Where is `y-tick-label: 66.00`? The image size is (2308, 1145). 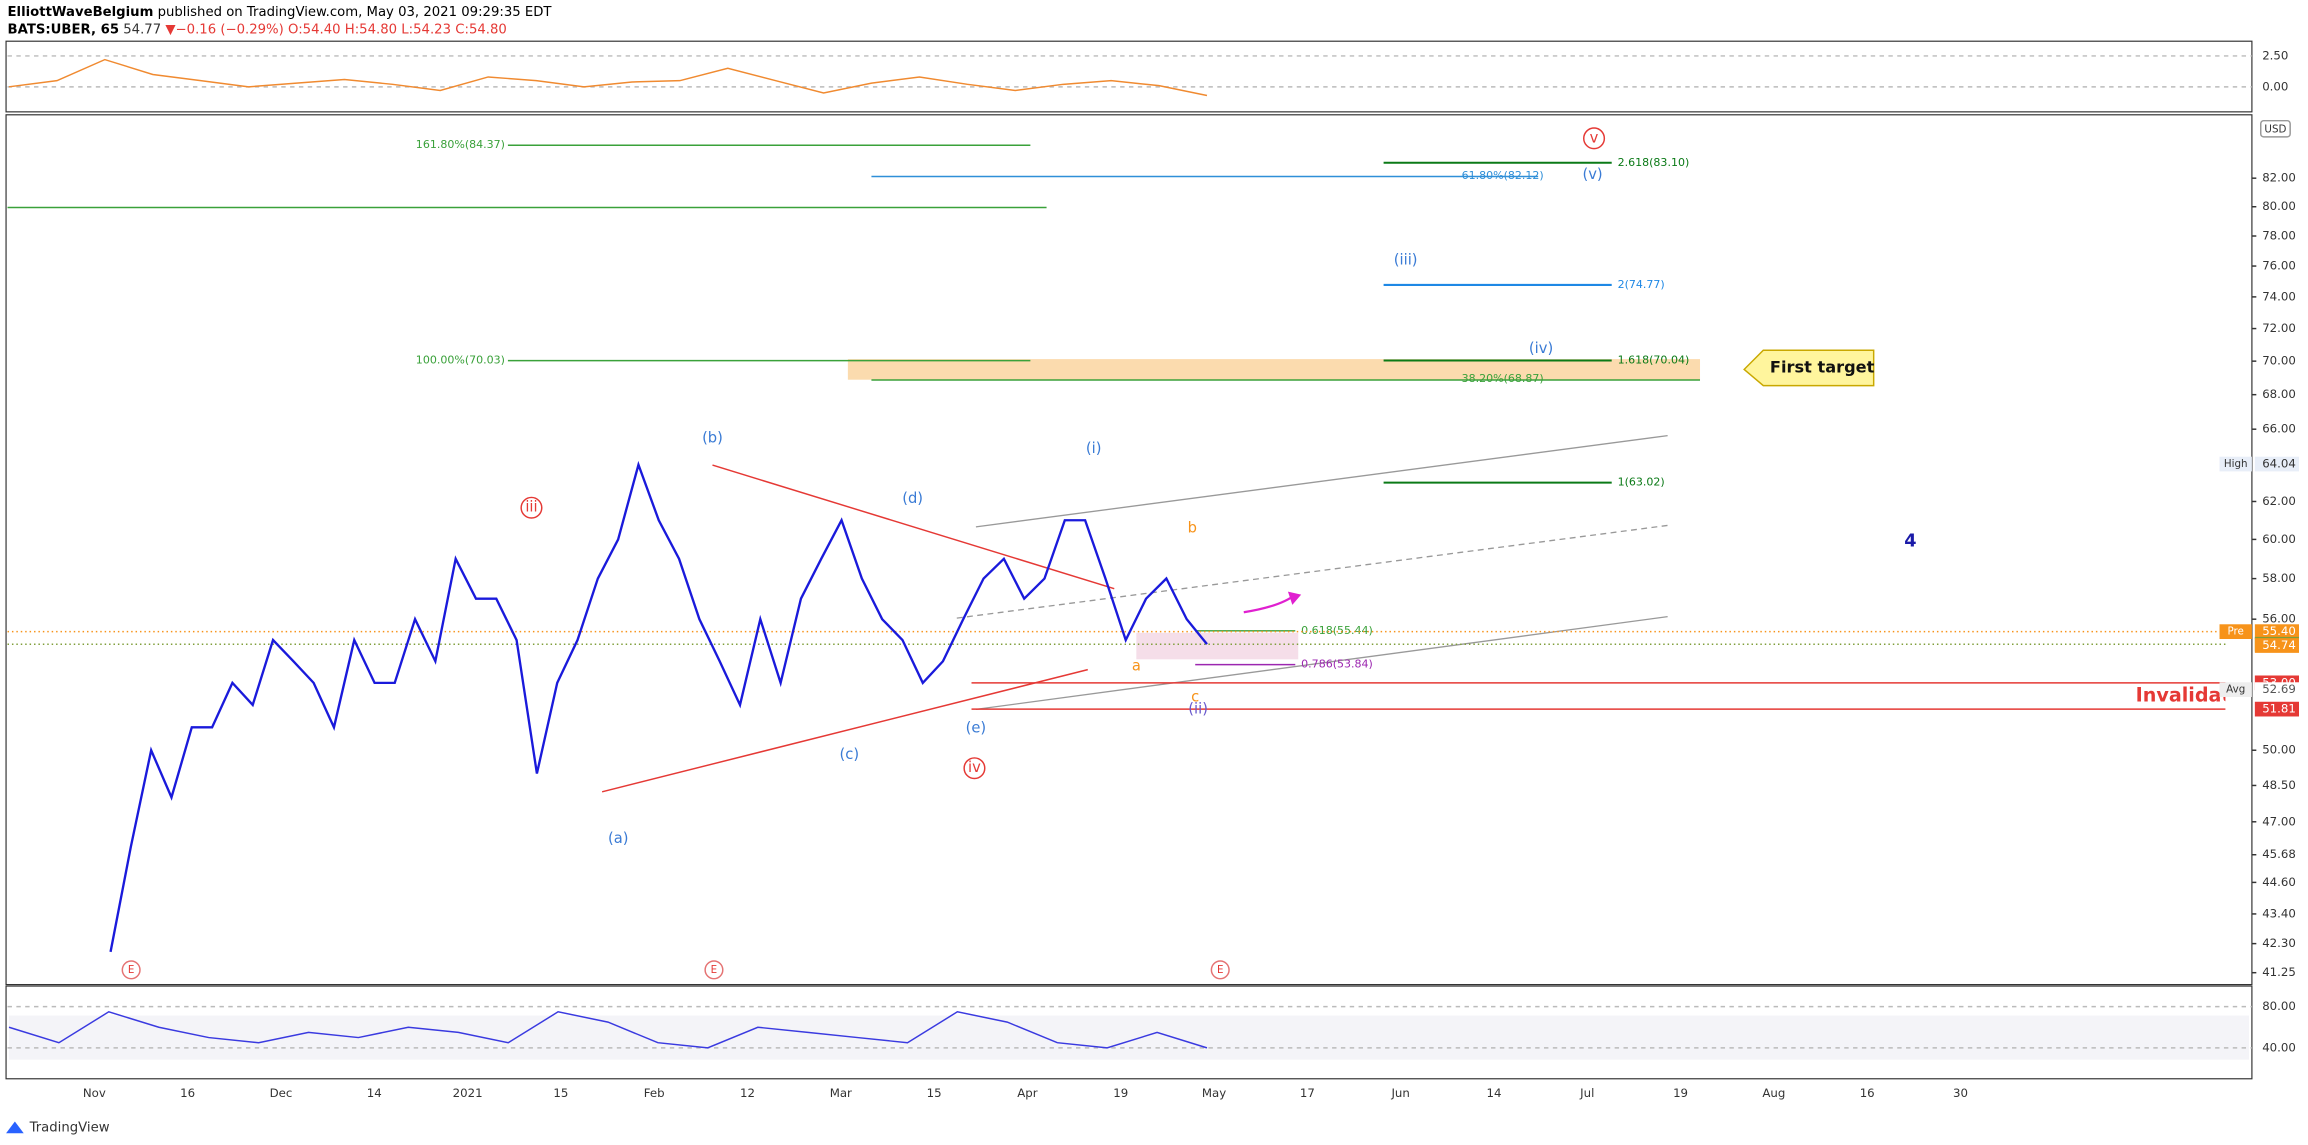
y-tick-label: 66.00 is located at coordinates (2279, 429).